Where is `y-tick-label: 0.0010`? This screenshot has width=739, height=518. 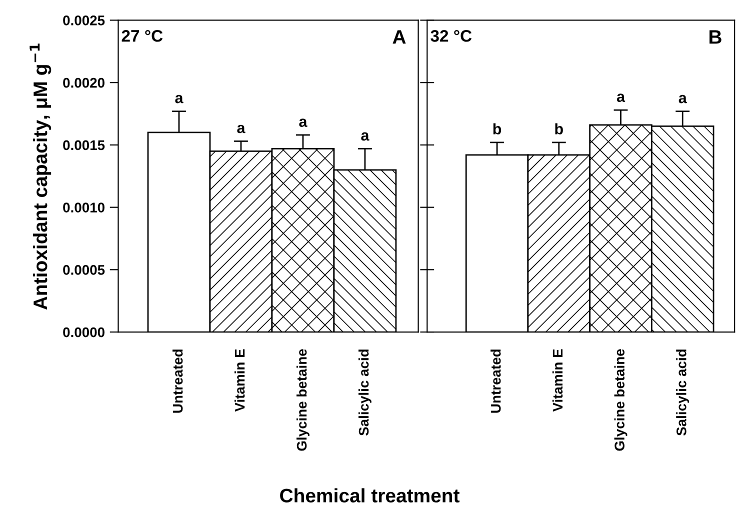 y-tick-label: 0.0010 is located at coordinates (83, 207).